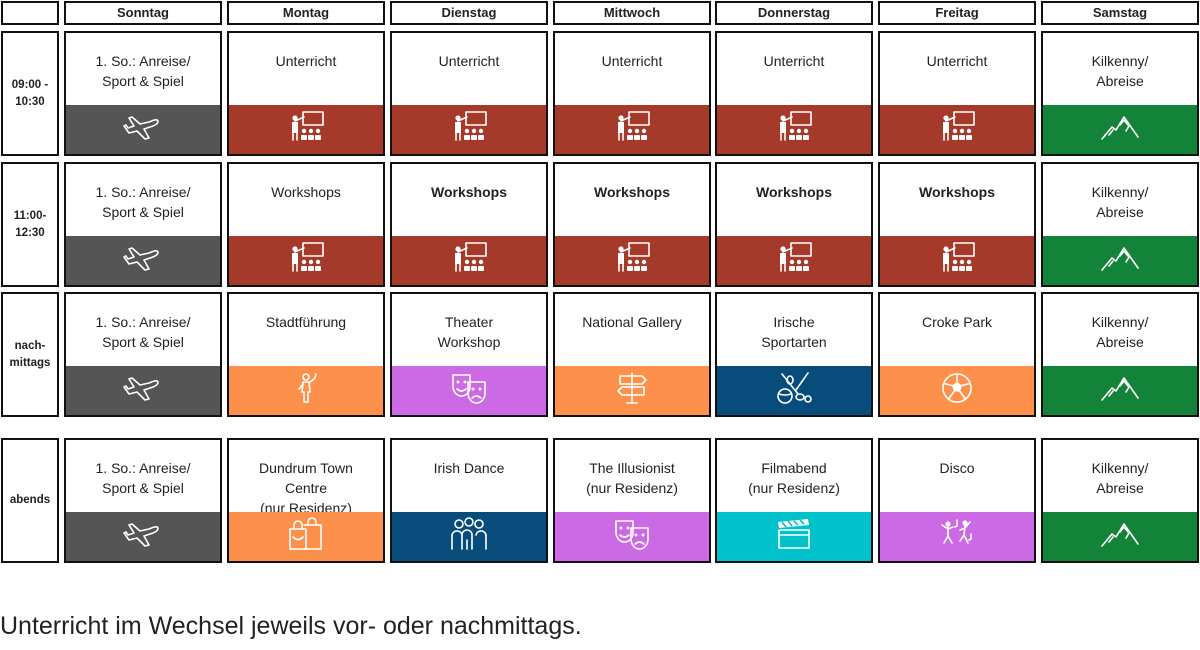  I want to click on dancers-group-icon, so click(469, 536).